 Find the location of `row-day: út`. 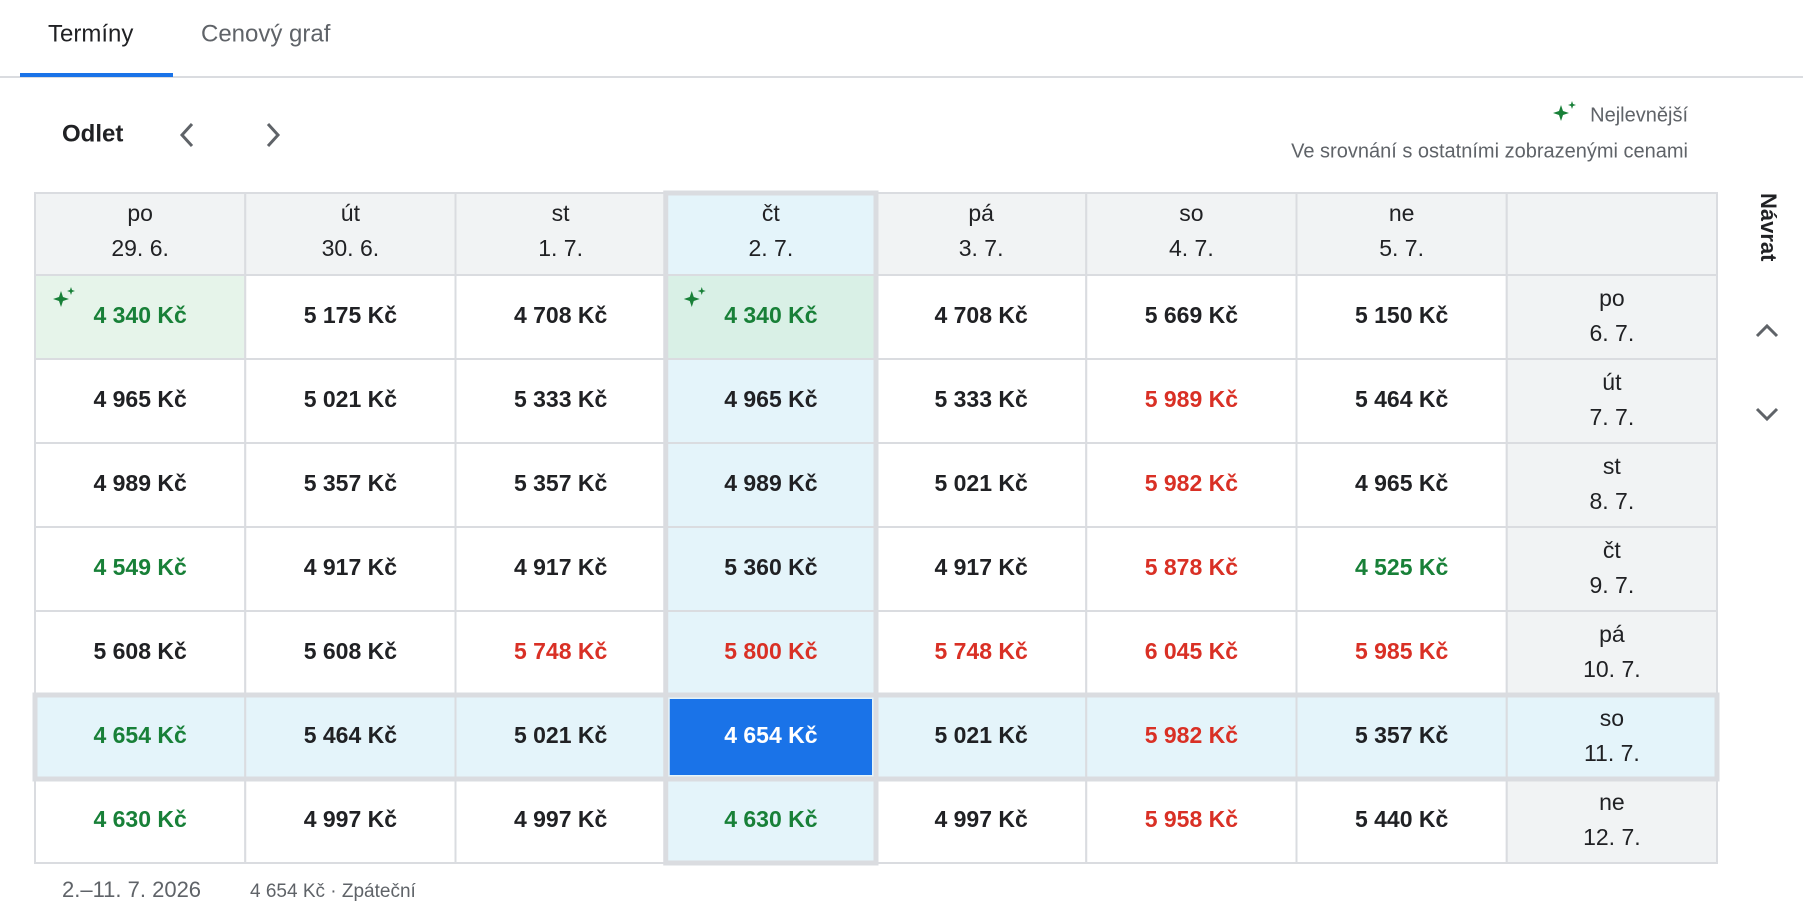

row-day: út is located at coordinates (1612, 382).